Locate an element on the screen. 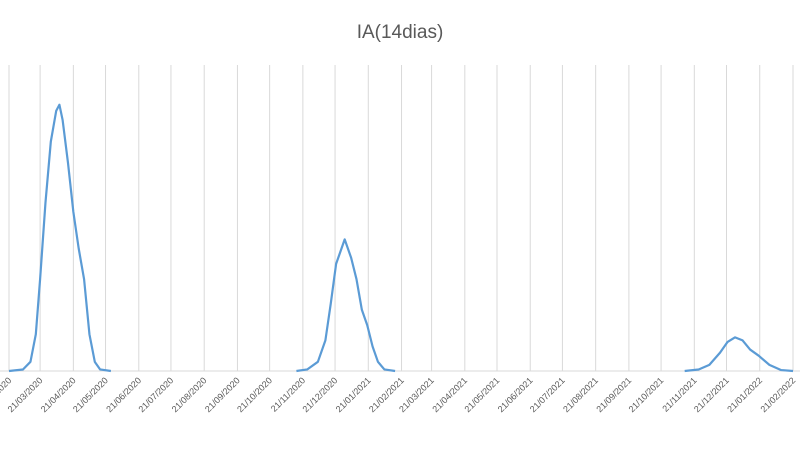 The height and width of the screenshot is (450, 800). x-tick-label: 21/10/2021 is located at coordinates (646, 394).